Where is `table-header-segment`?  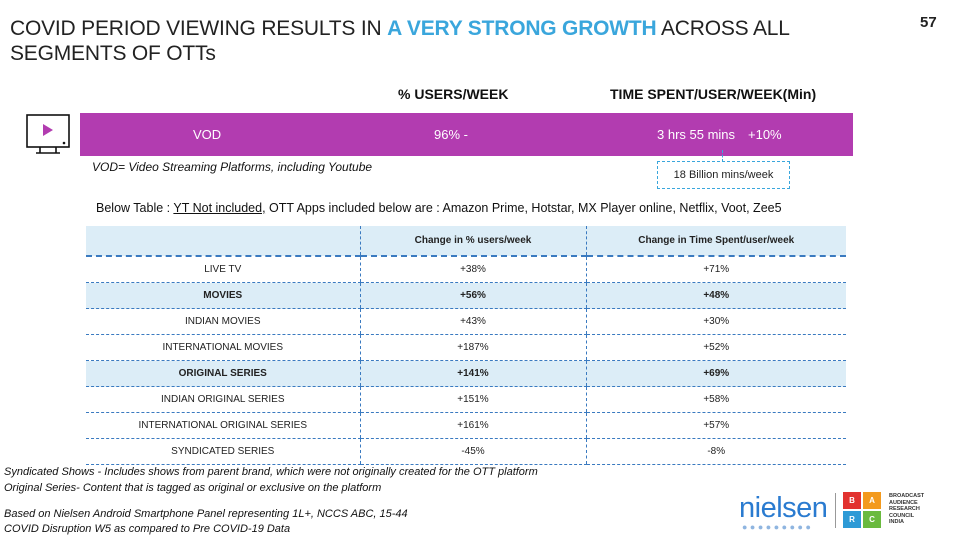
table-header-segment is located at coordinates (223, 241).